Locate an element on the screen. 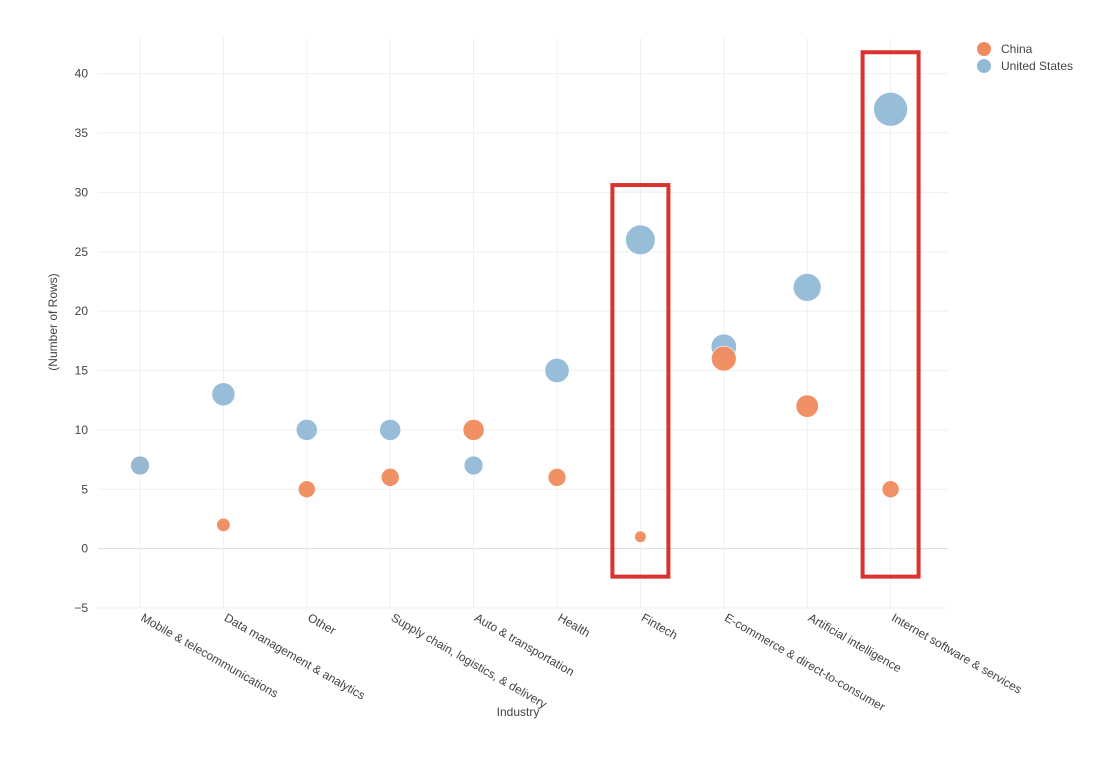 This screenshot has height=758, width=1108. legend-item-china: China is located at coordinates (1005, 49).